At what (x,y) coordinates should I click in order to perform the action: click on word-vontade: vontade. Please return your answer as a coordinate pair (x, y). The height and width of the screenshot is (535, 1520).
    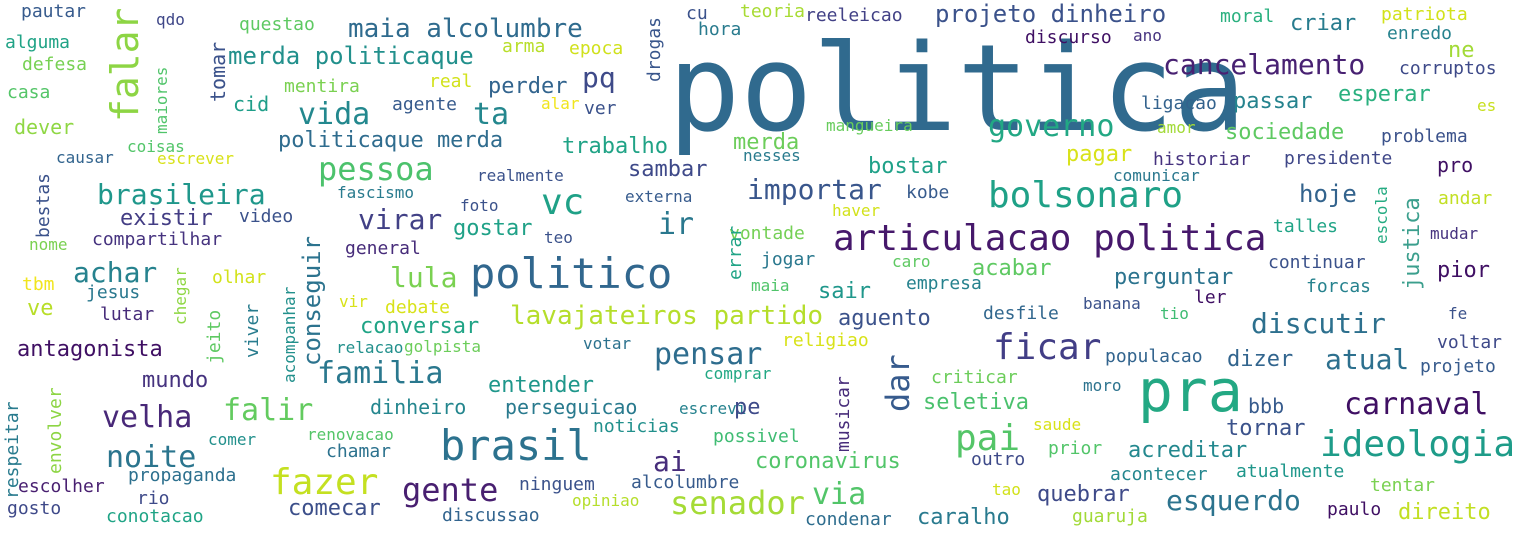
    Looking at the image, I should click on (767, 233).